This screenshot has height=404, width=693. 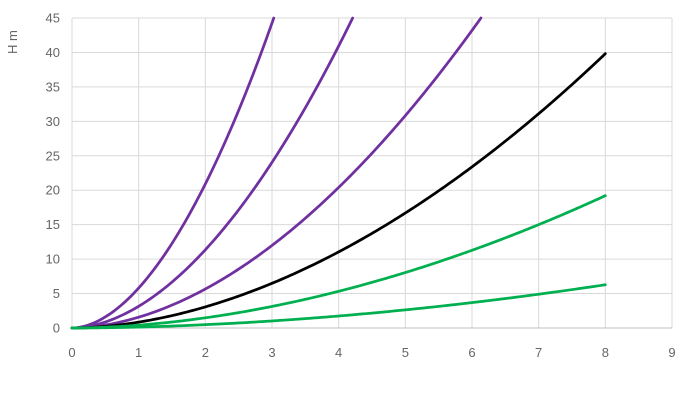 I want to click on y-tick-label: 45, so click(x=53, y=18).